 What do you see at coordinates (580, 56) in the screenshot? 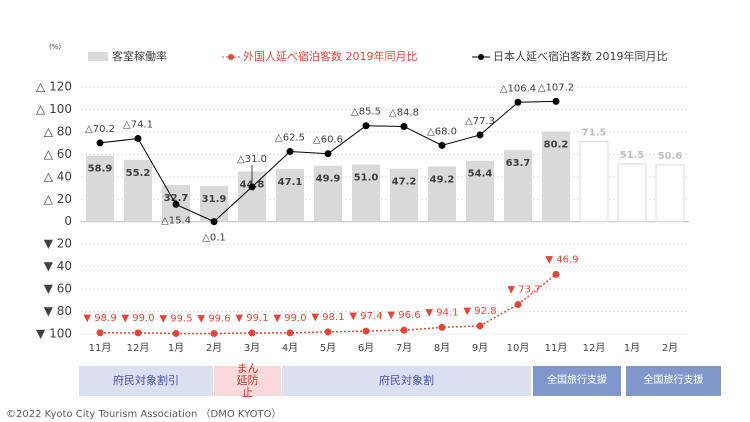
I see `legend-label: 日本人延べ宿泊客数 2019年同月比` at bounding box center [580, 56].